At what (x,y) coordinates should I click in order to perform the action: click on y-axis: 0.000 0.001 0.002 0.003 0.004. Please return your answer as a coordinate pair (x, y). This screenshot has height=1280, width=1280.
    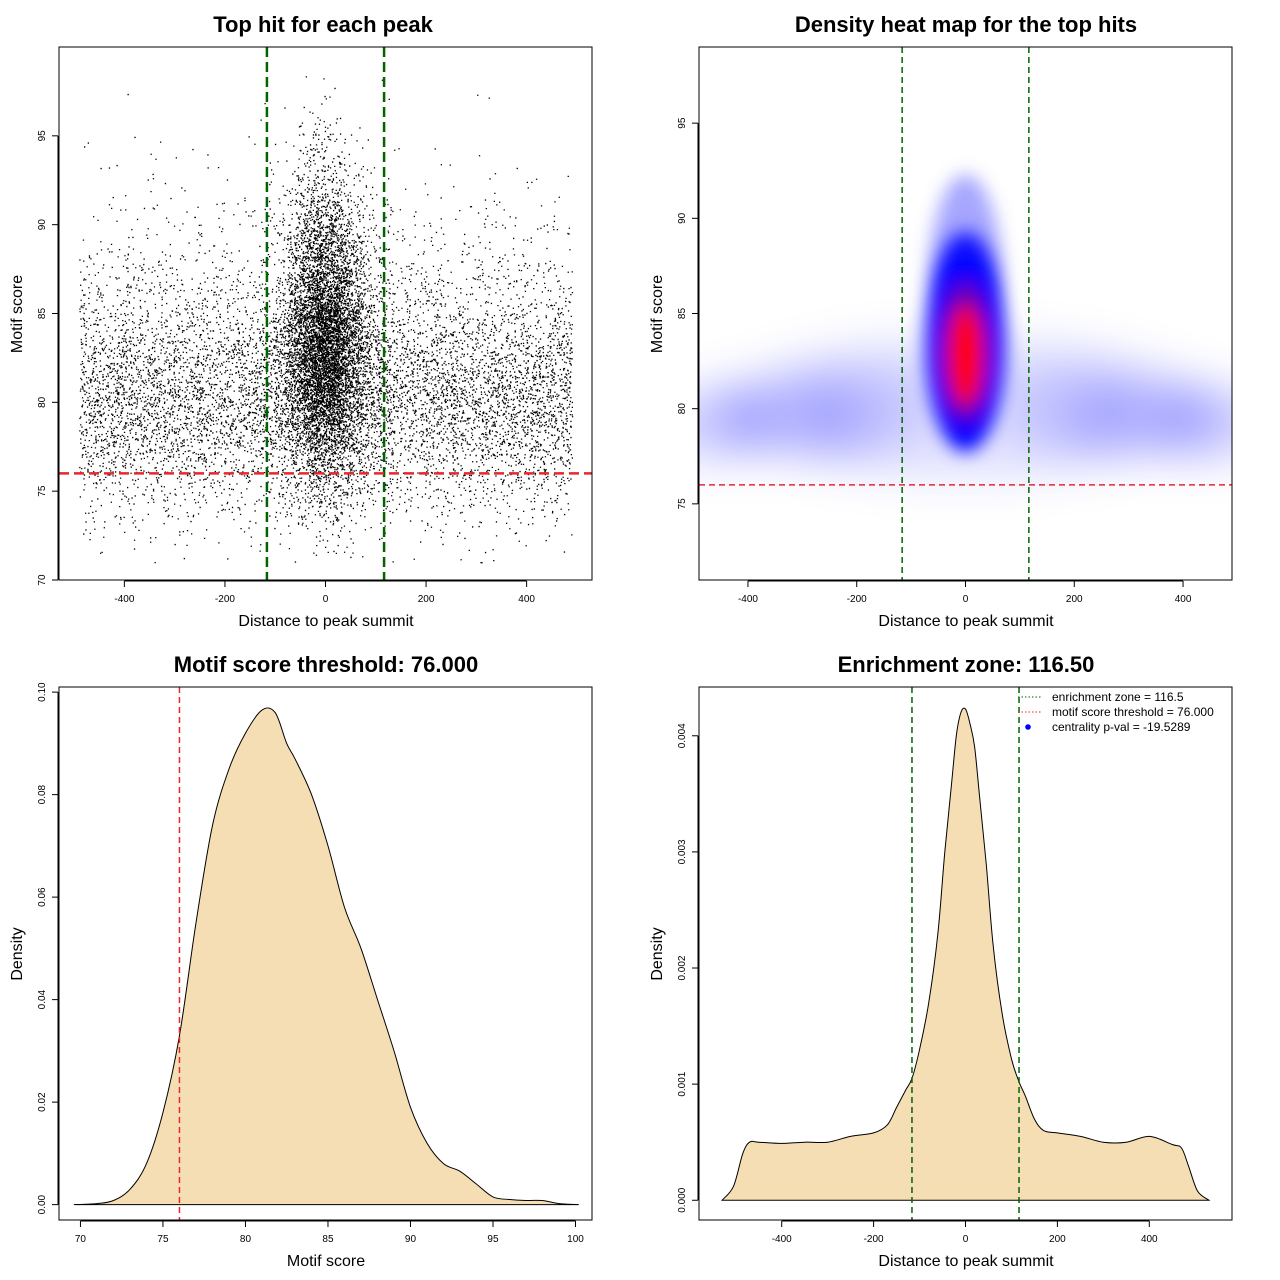
    Looking at the image, I should click on (688, 968).